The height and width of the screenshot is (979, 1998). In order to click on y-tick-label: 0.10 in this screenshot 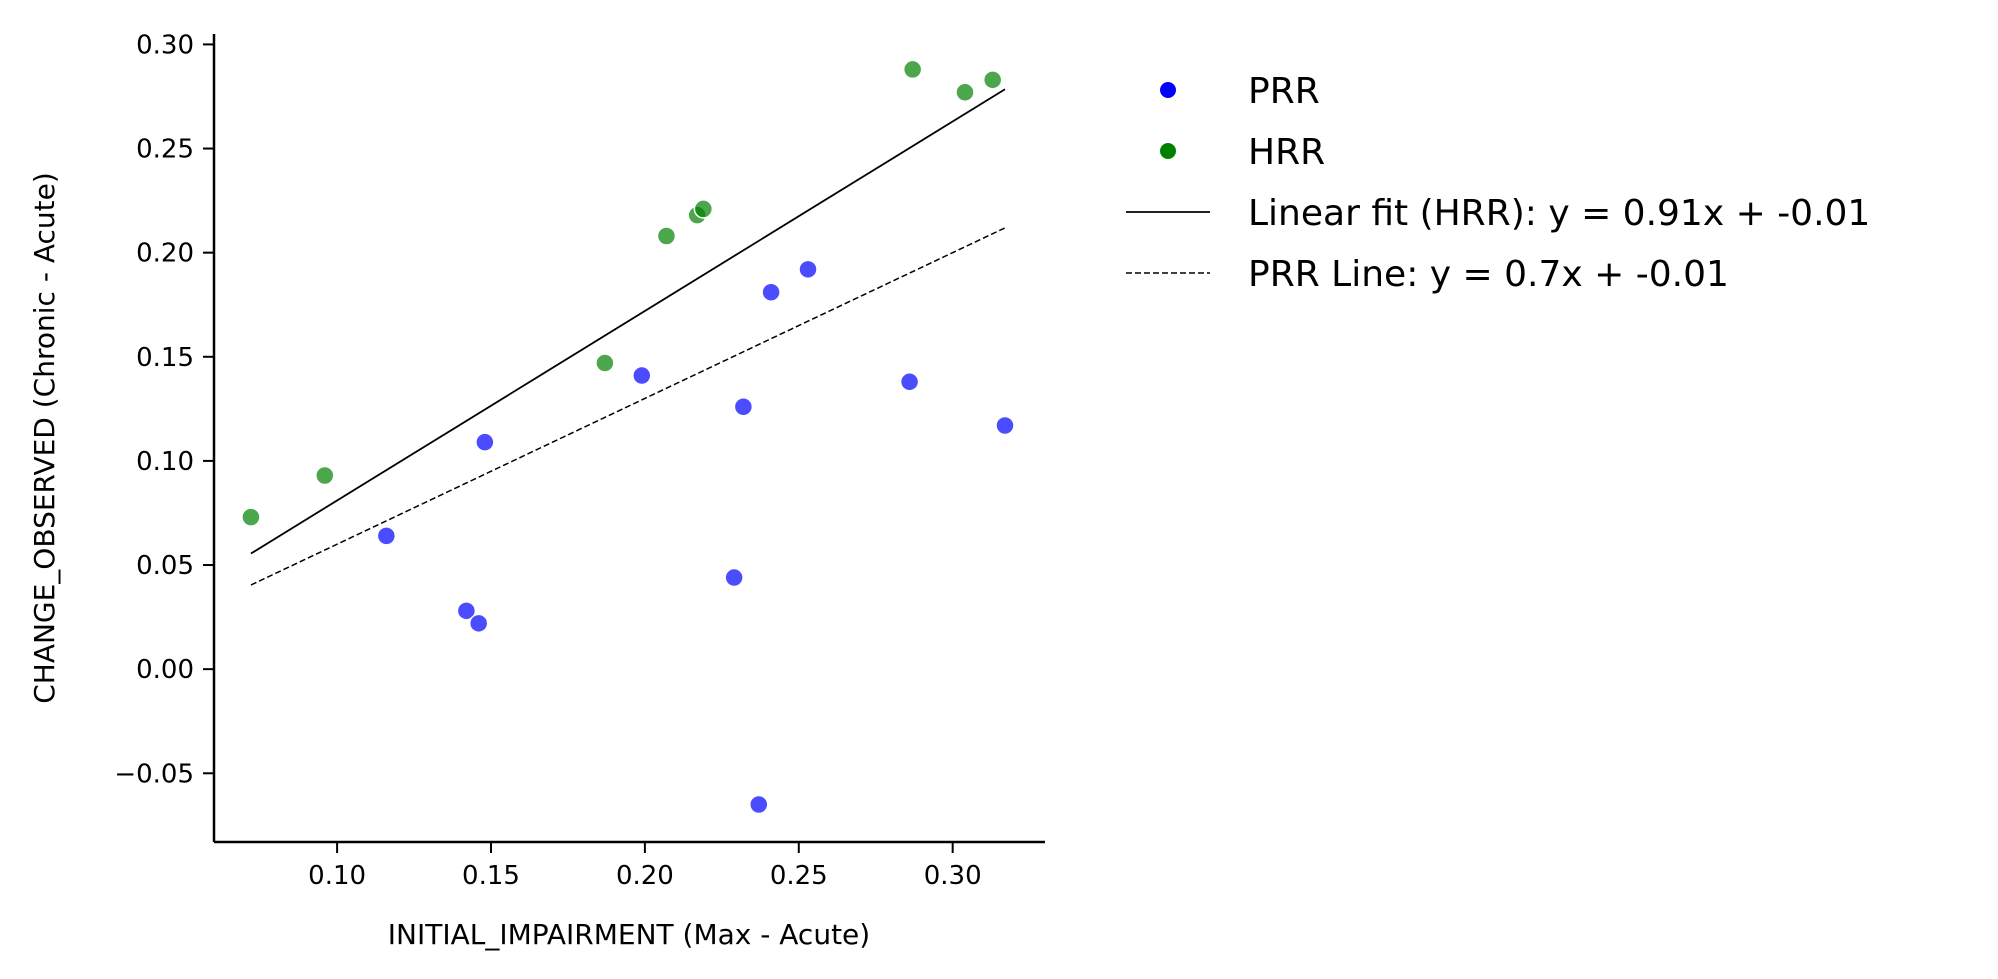, I will do `click(165, 462)`.